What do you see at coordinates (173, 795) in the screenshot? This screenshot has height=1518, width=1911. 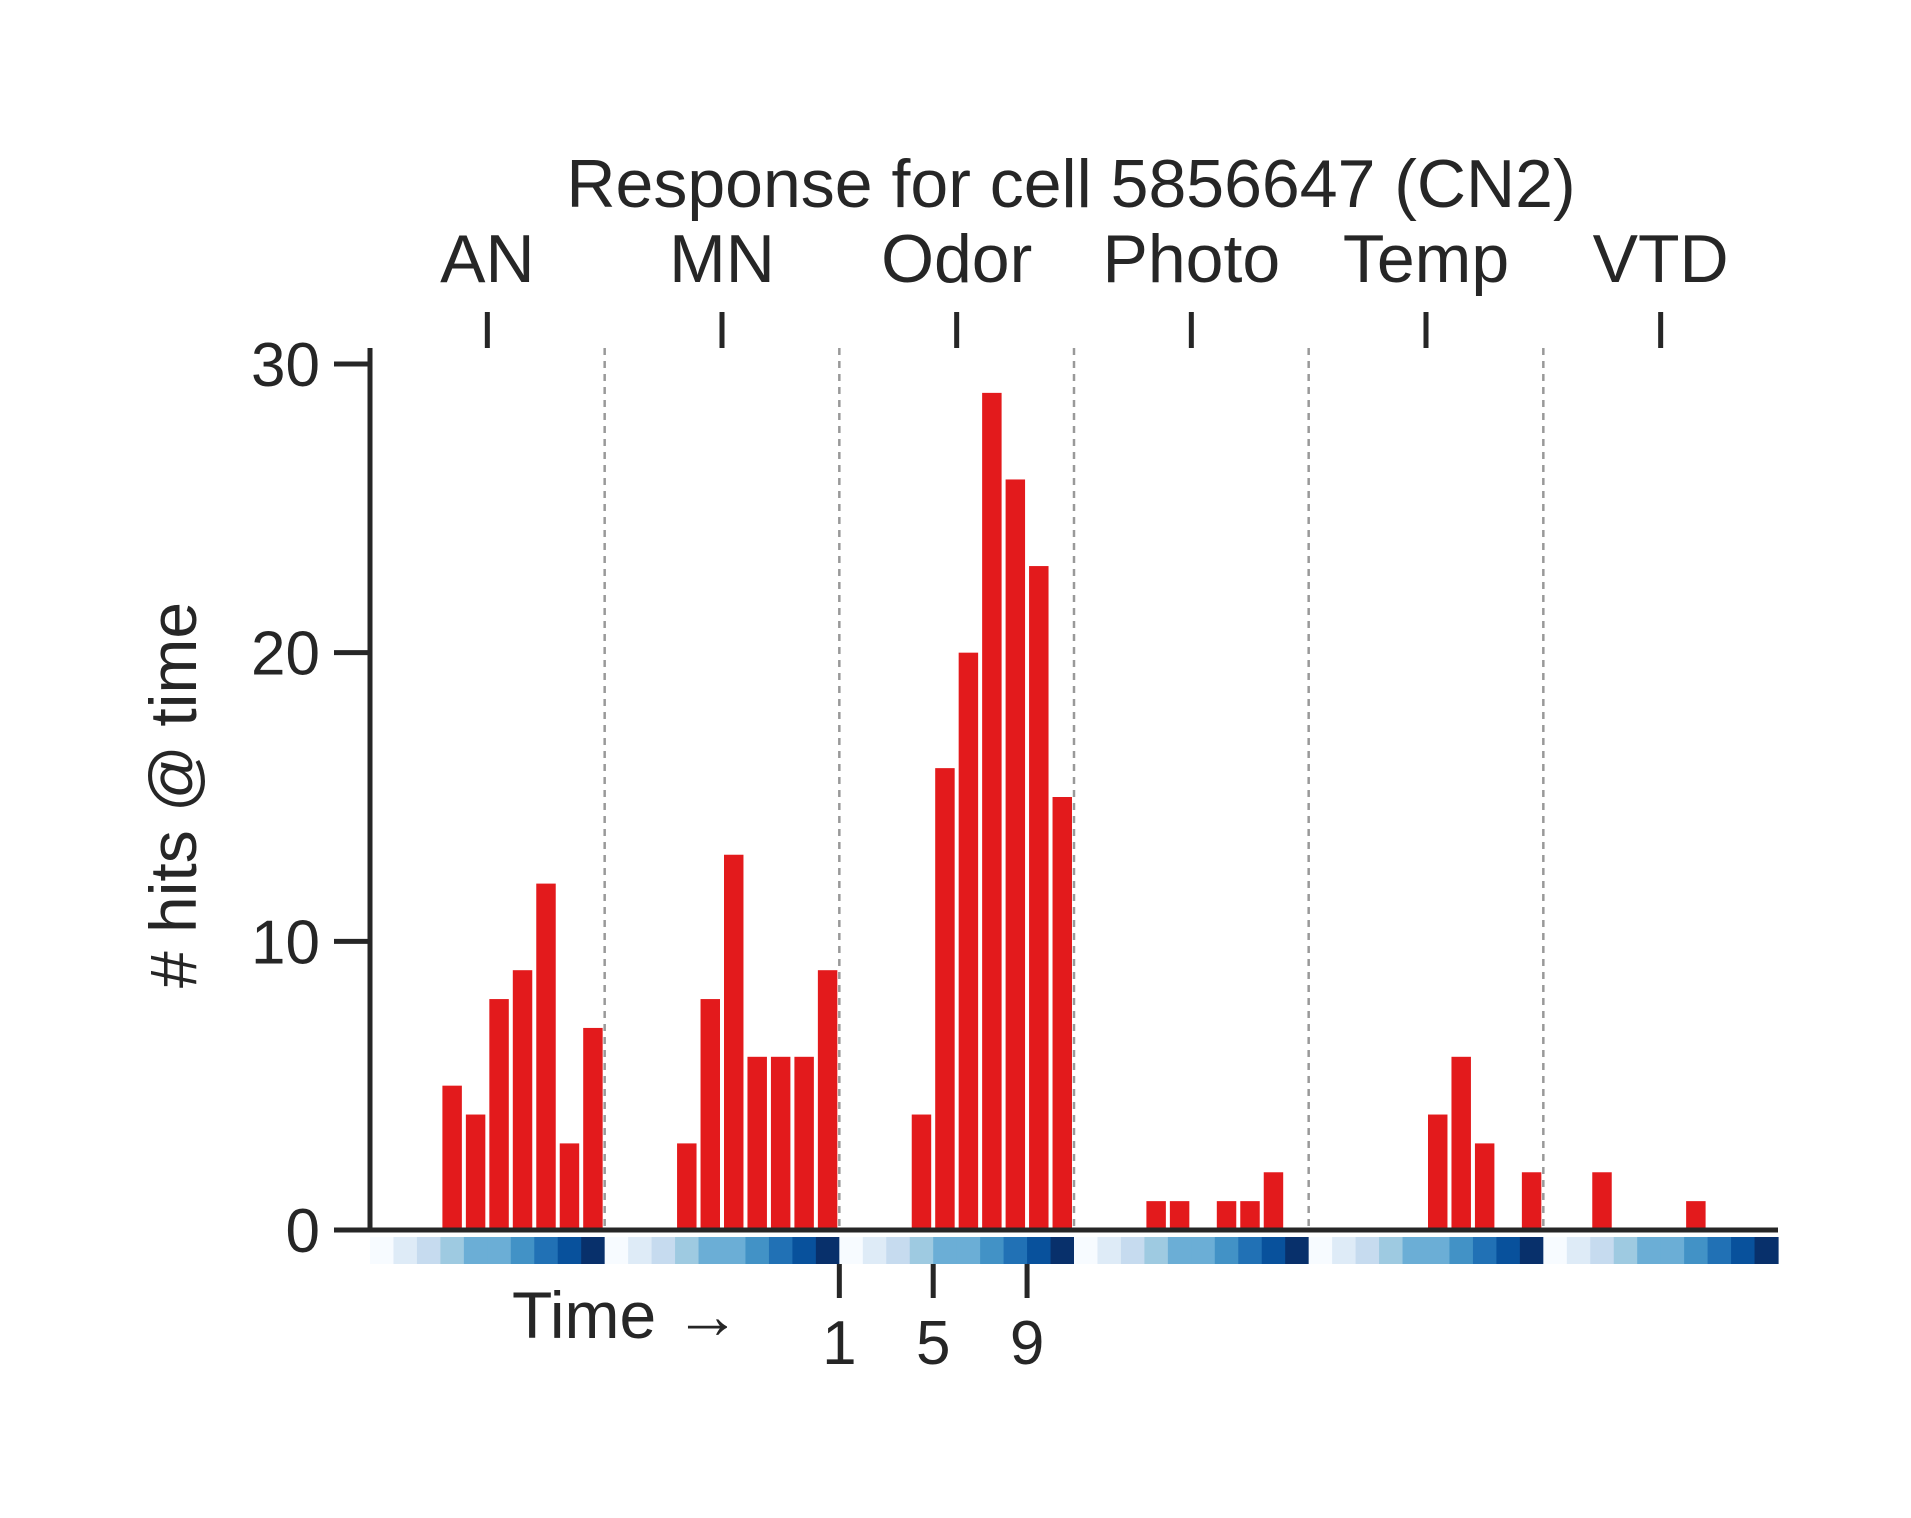 I see `y-axis-label: # hits @ time` at bounding box center [173, 795].